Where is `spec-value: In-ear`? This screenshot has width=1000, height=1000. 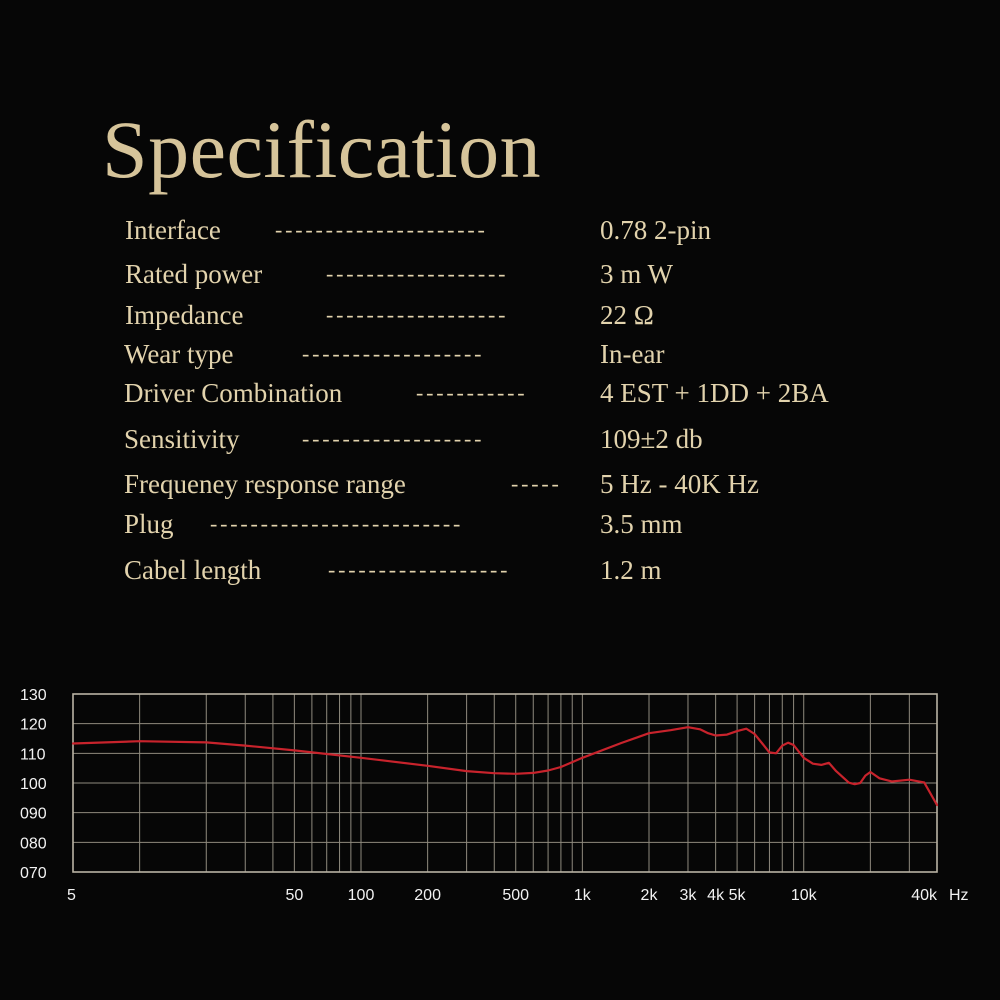 spec-value: In-ear is located at coordinates (632, 354).